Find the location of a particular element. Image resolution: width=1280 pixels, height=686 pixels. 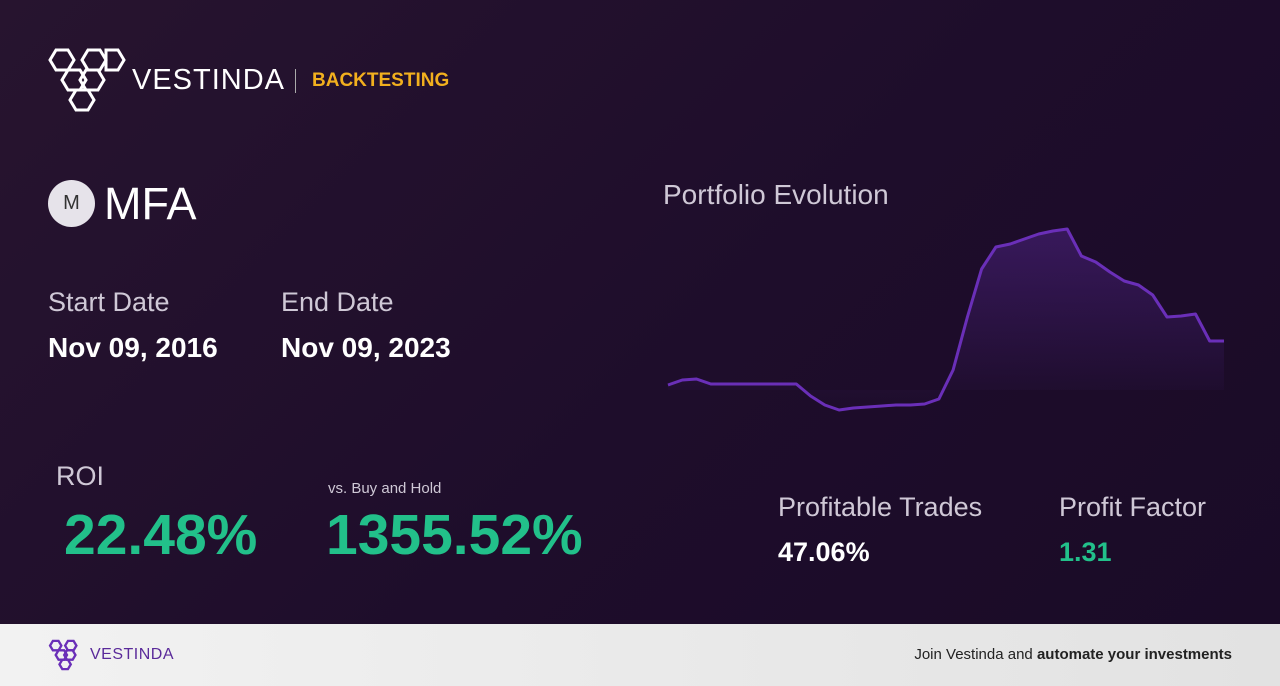

start-date: Nov 09, 2016 is located at coordinates (133, 347).